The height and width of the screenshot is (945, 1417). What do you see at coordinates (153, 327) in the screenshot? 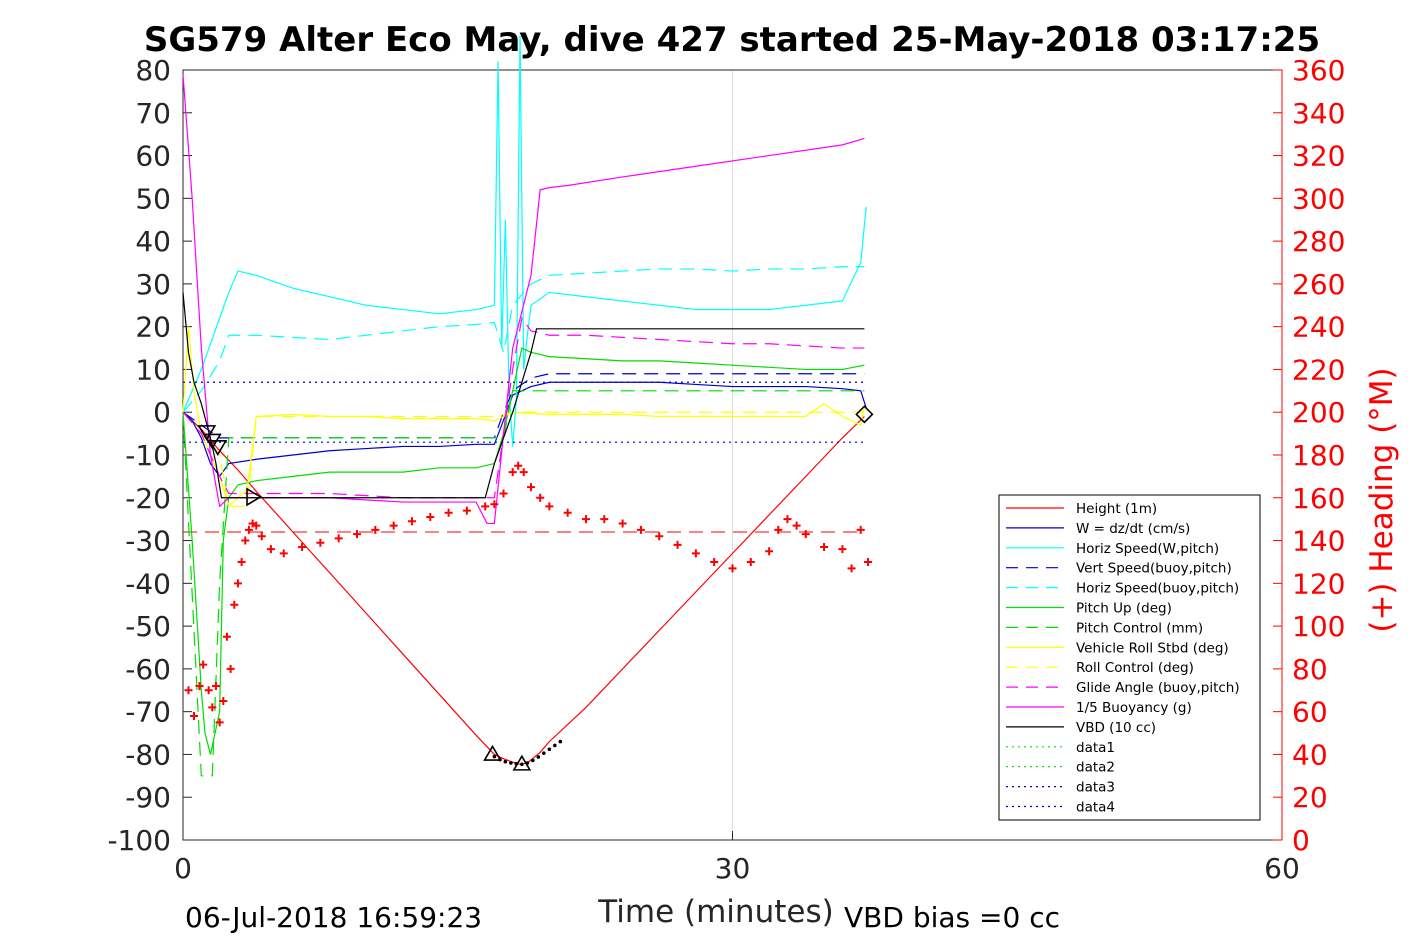
I see `y-tick-label-6: 20` at bounding box center [153, 327].